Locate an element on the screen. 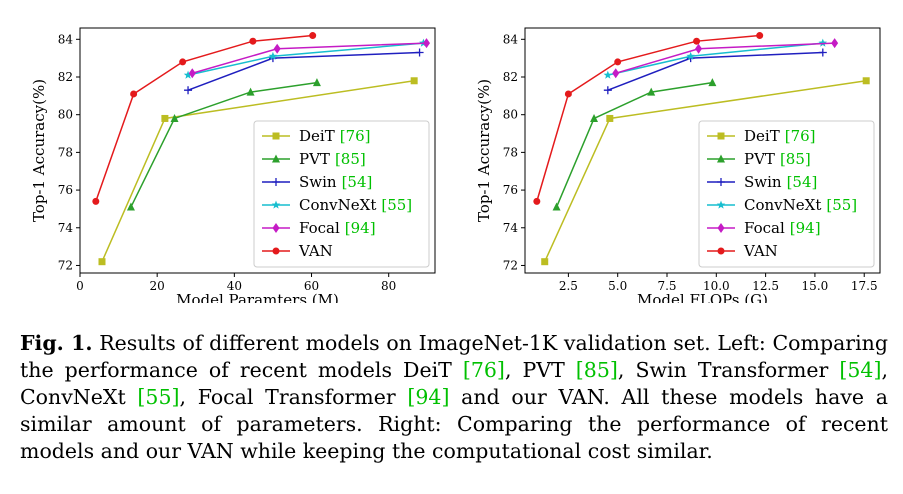 The width and height of the screenshot is (903, 494). flops-series-van is located at coordinates (648, 118).